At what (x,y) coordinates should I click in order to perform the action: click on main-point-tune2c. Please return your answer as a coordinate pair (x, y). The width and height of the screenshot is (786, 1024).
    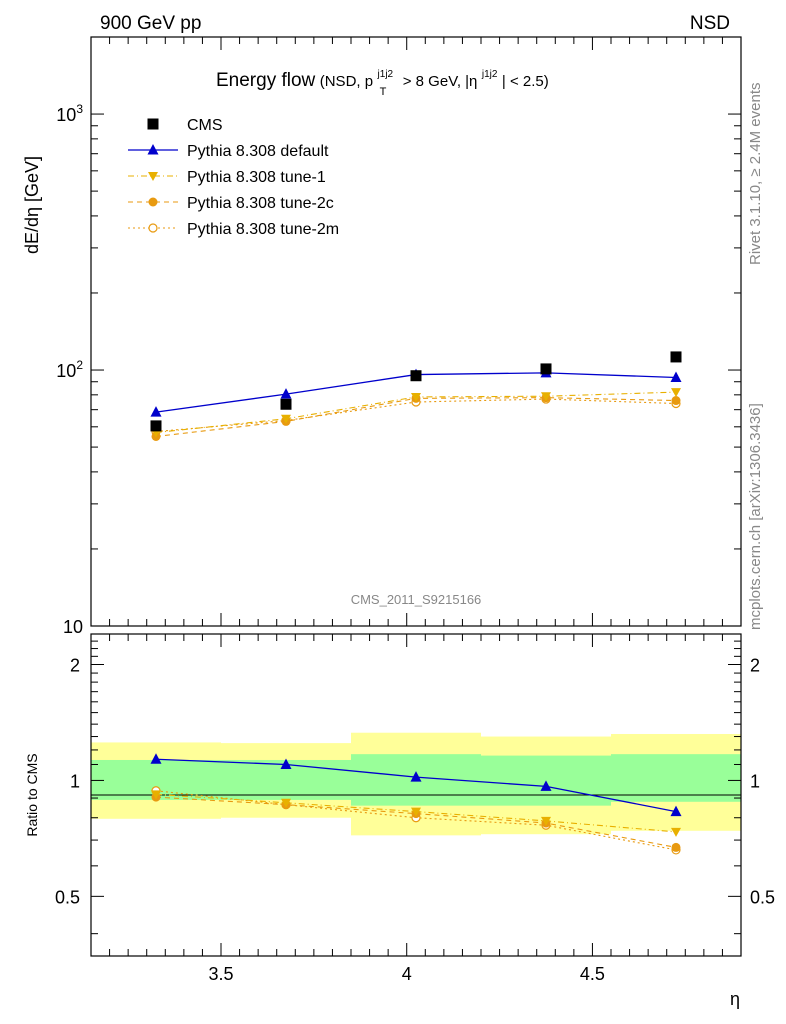
    Looking at the image, I should click on (676, 401).